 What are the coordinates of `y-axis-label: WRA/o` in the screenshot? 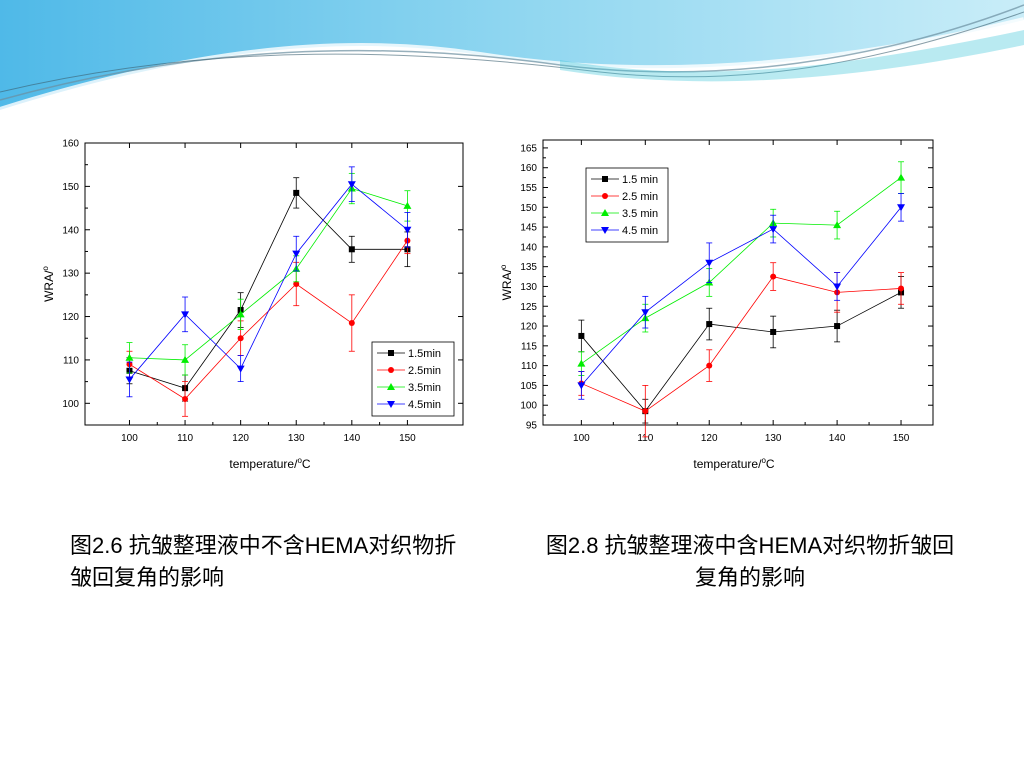 It's located at (48, 284).